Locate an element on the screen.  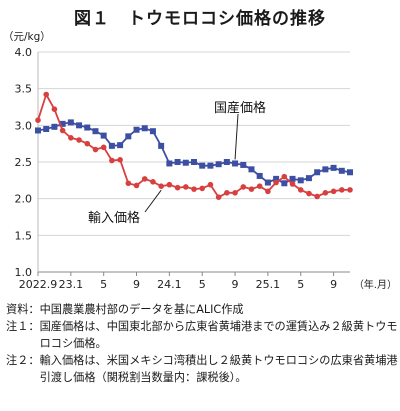
source-note: 資料： 中国農業農村部のデータを基にALIC作成 is located at coordinates (202, 309).